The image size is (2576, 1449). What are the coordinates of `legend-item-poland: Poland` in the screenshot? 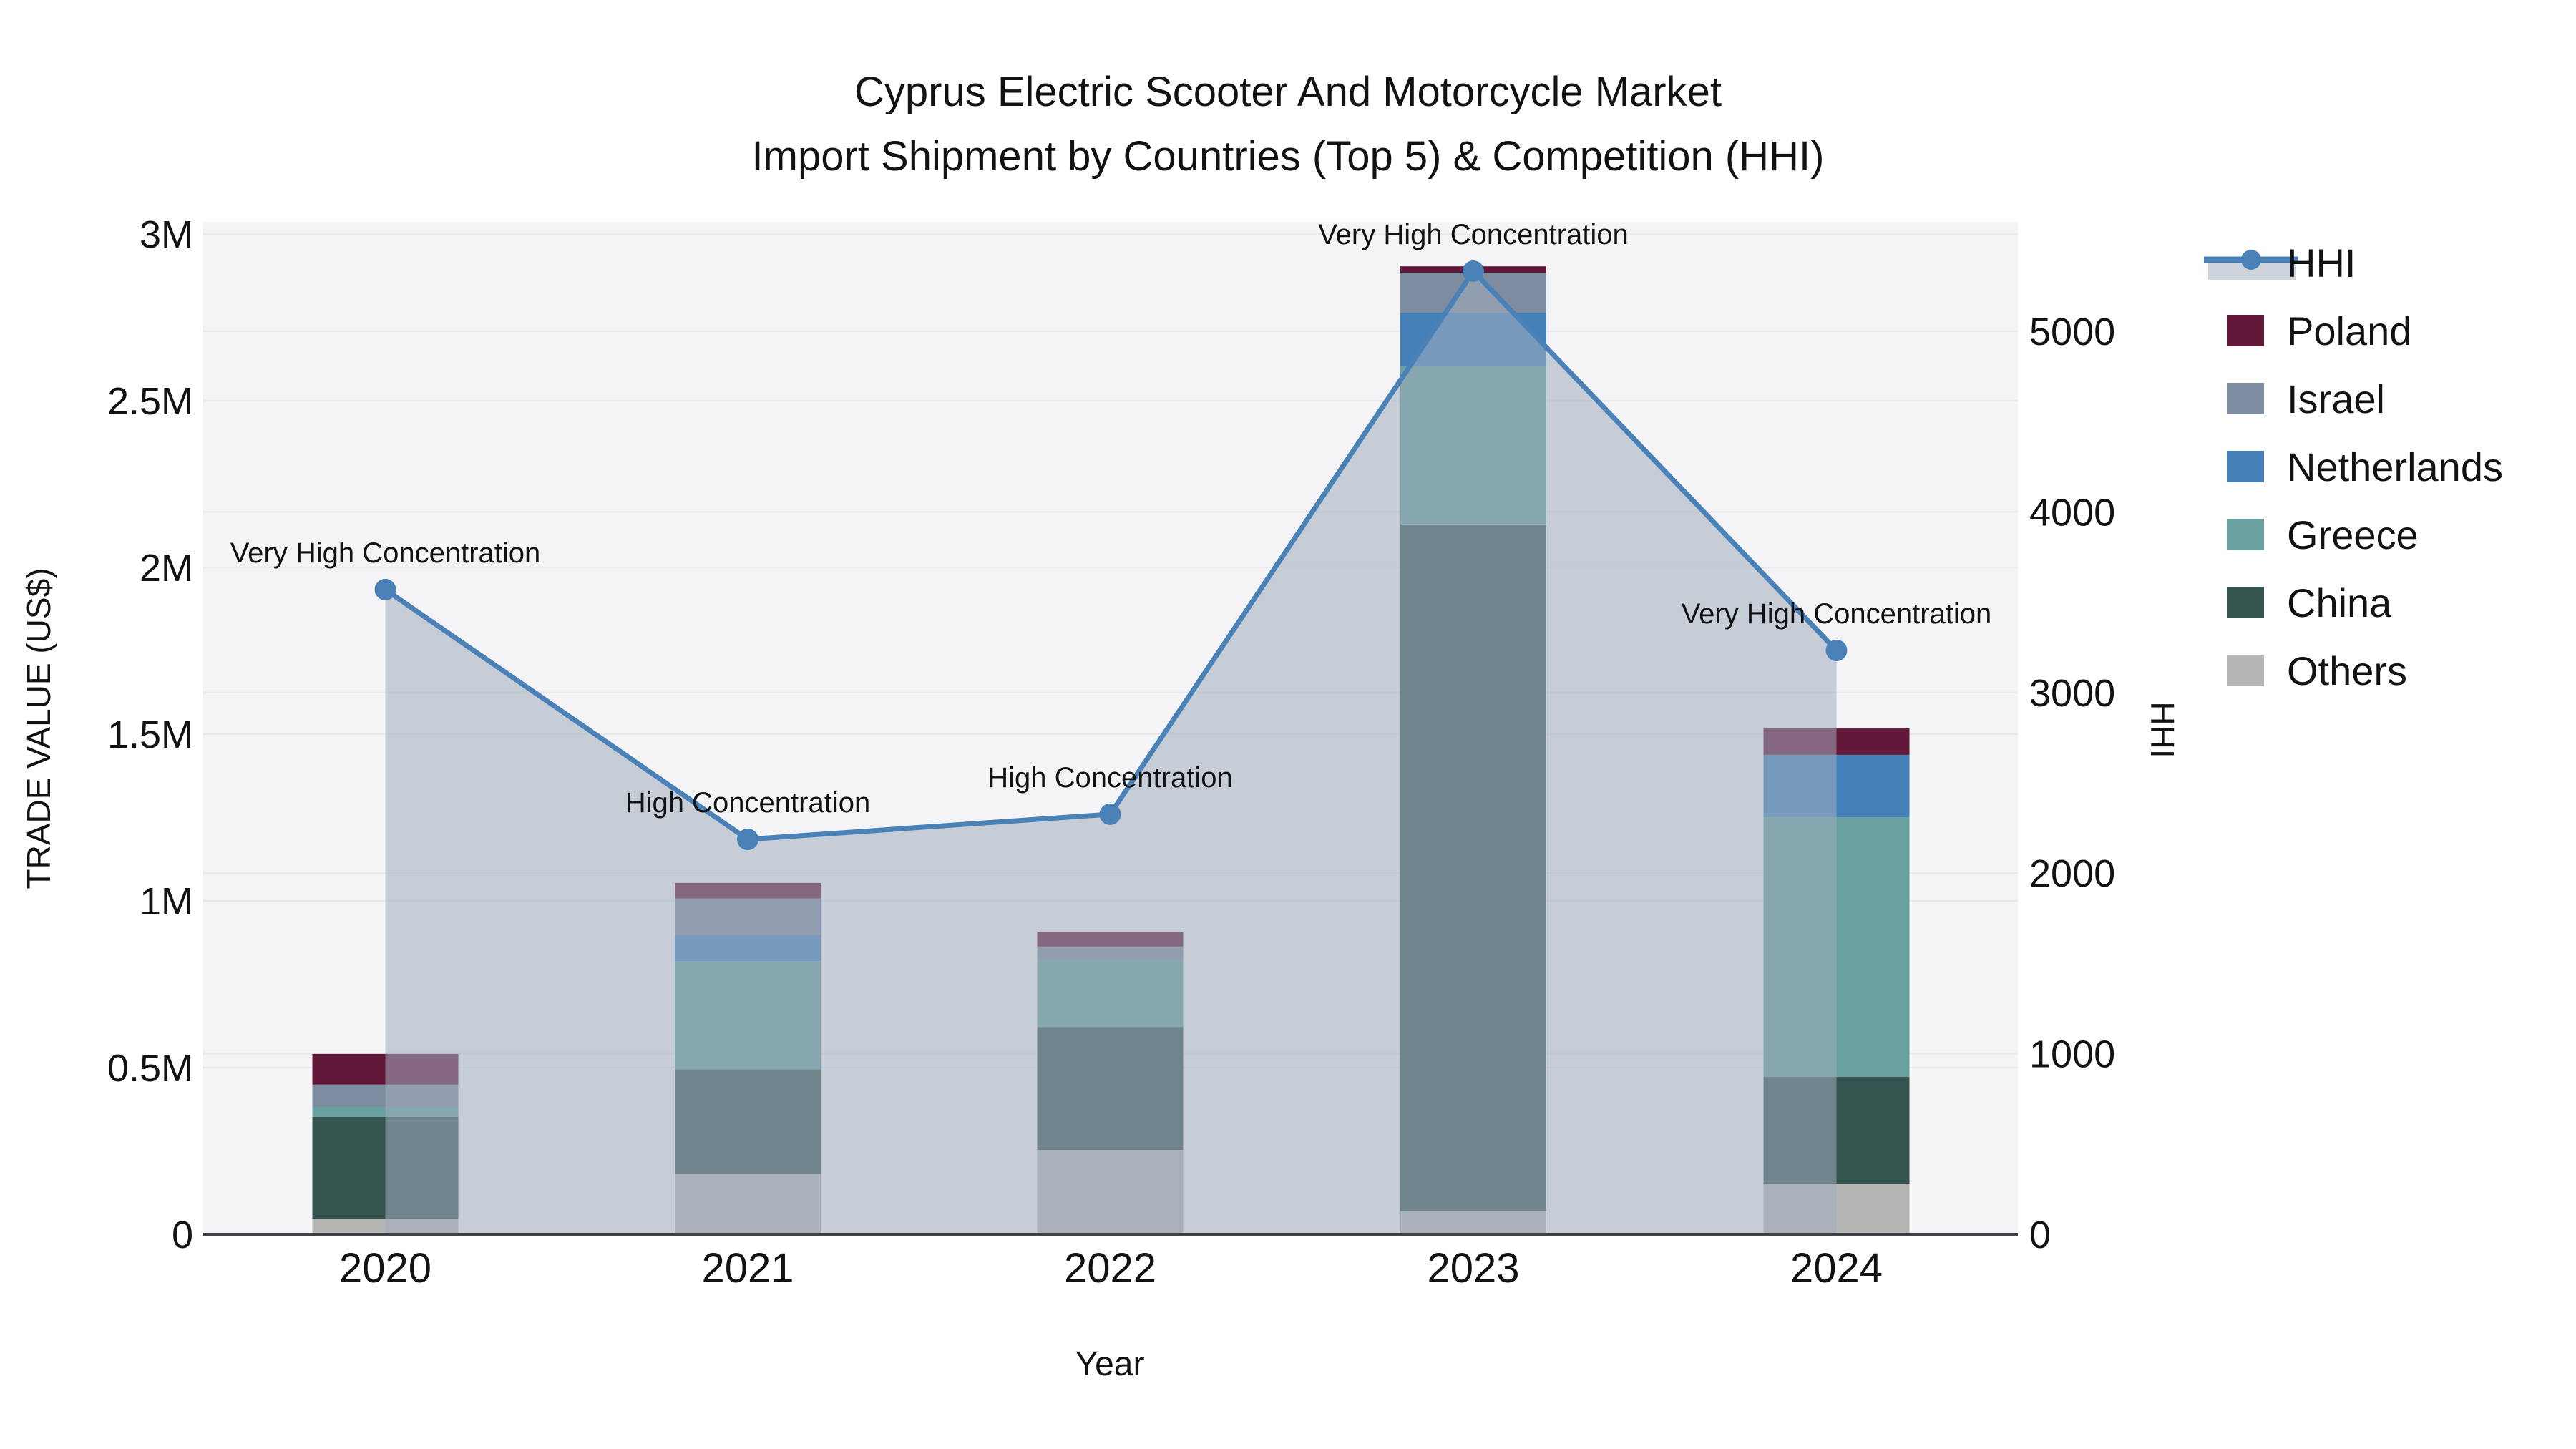 It's located at (2319, 330).